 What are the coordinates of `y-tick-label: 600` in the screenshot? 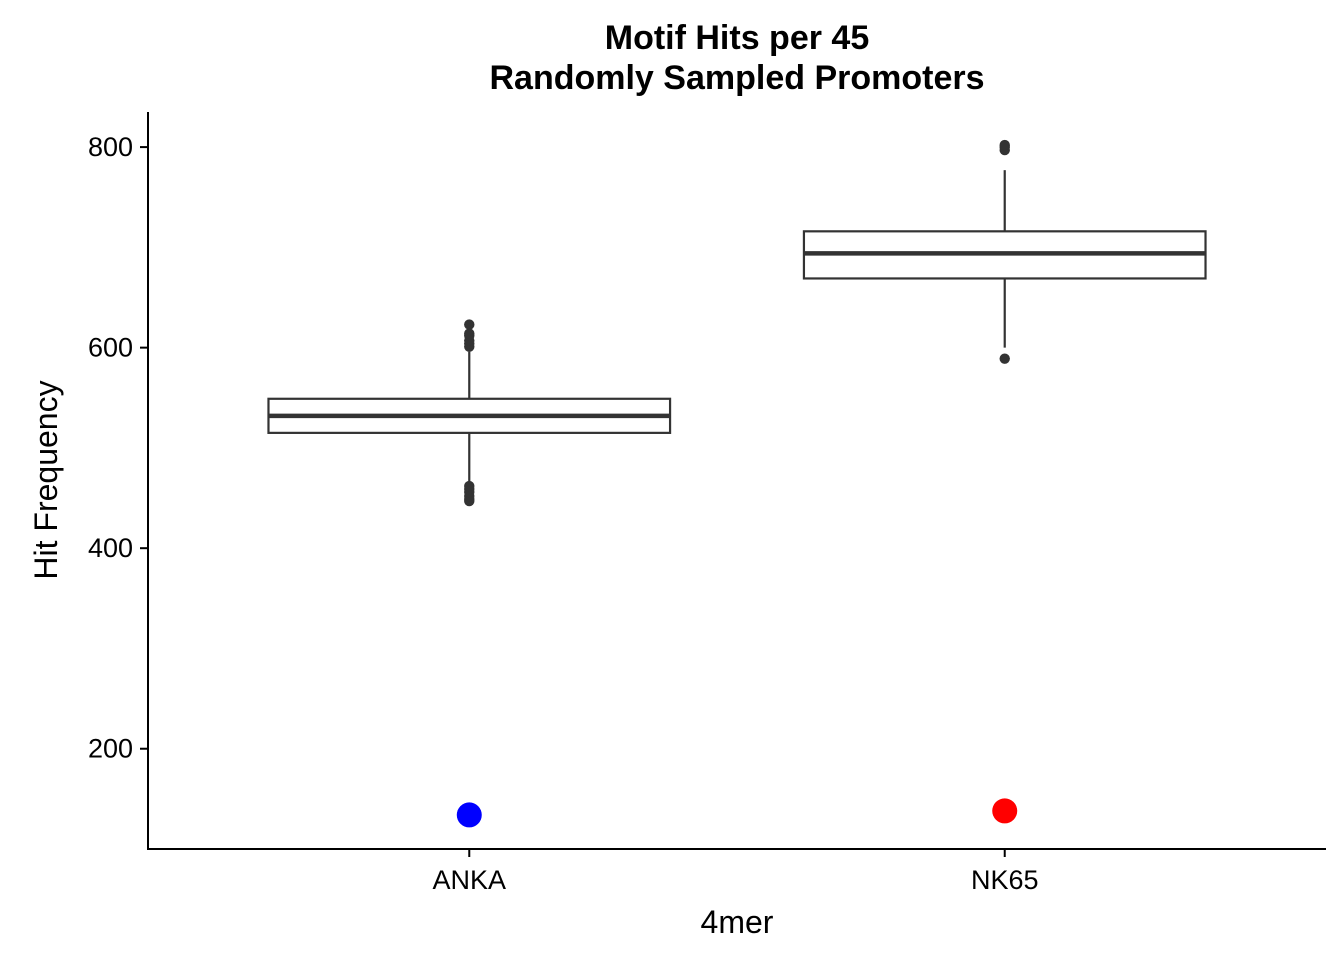 It's located at (110, 348).